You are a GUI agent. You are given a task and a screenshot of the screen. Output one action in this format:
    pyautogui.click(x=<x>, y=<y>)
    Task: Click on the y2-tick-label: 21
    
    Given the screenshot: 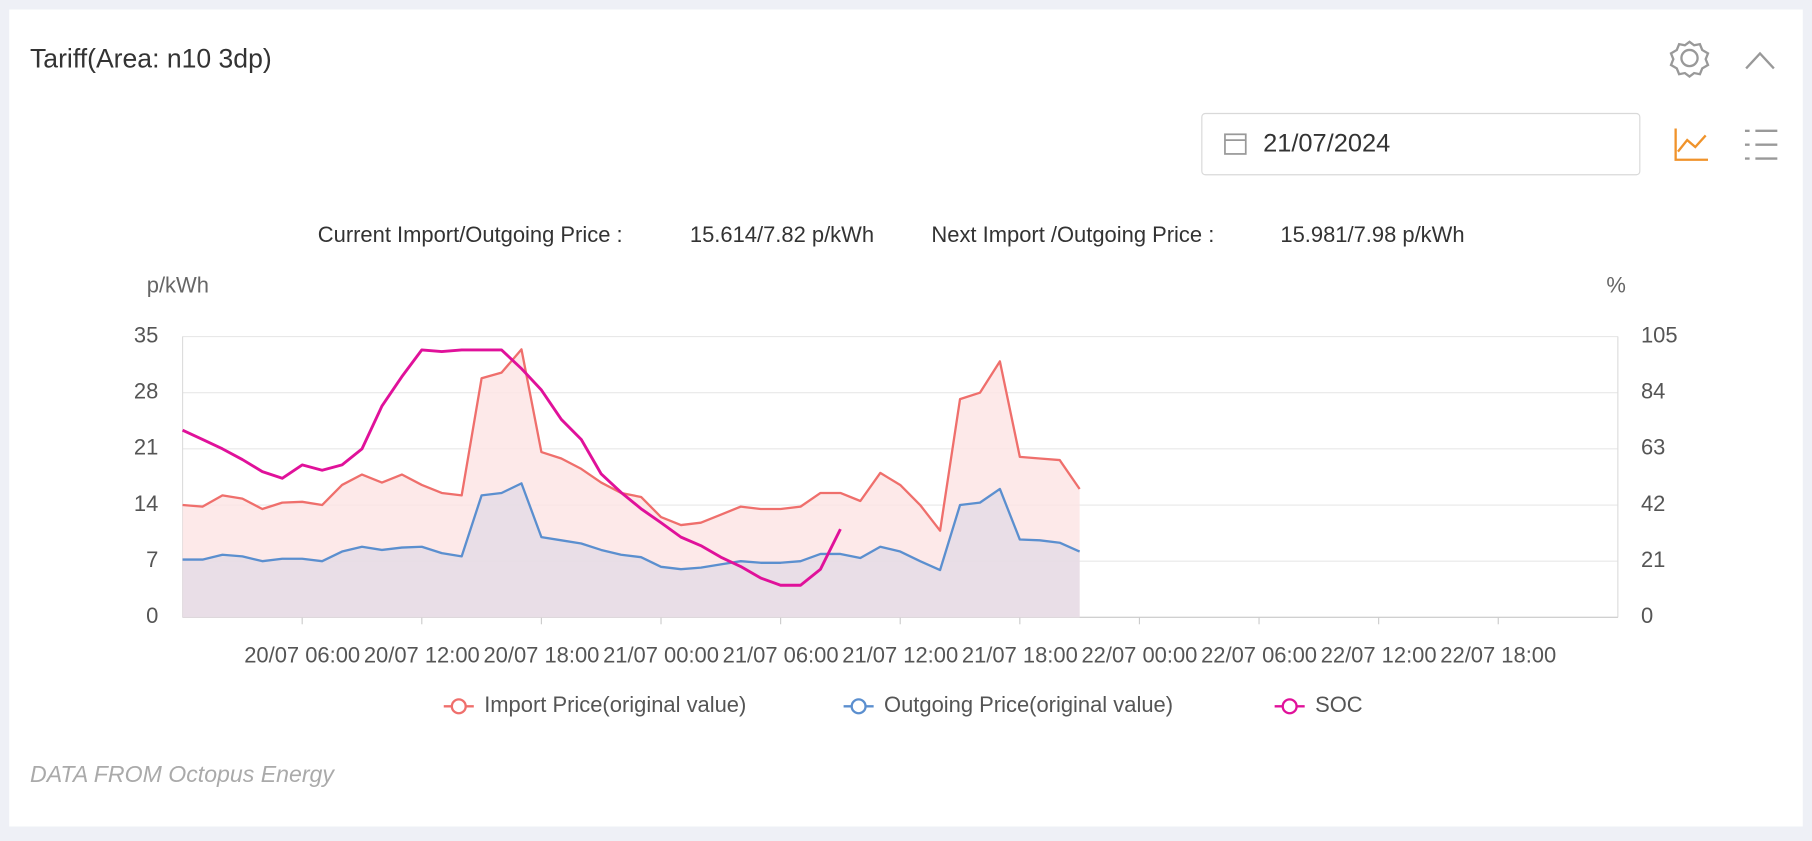 What is the action you would take?
    pyautogui.click(x=1653, y=559)
    